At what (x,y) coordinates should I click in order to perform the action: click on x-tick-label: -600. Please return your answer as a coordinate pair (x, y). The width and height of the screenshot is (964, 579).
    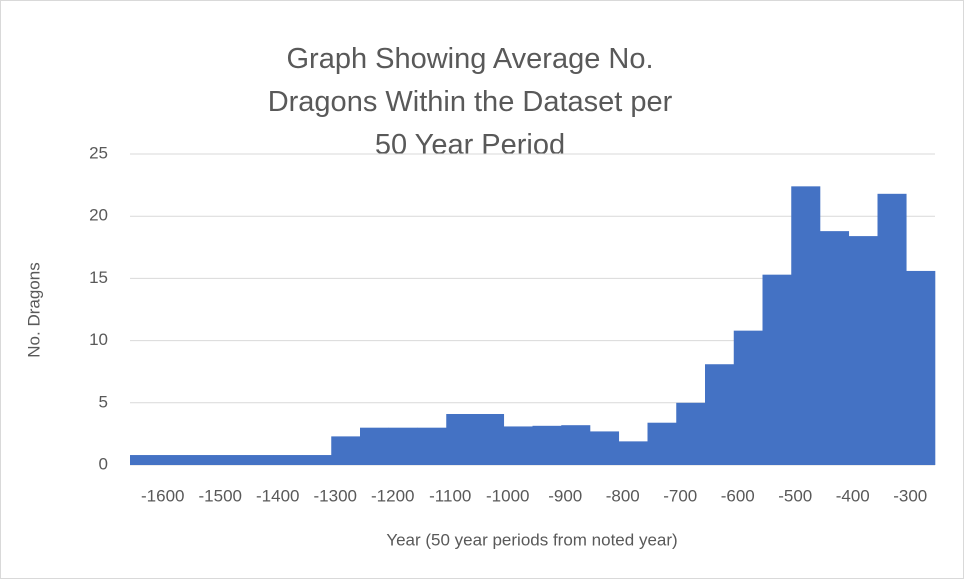
    Looking at the image, I should click on (738, 495).